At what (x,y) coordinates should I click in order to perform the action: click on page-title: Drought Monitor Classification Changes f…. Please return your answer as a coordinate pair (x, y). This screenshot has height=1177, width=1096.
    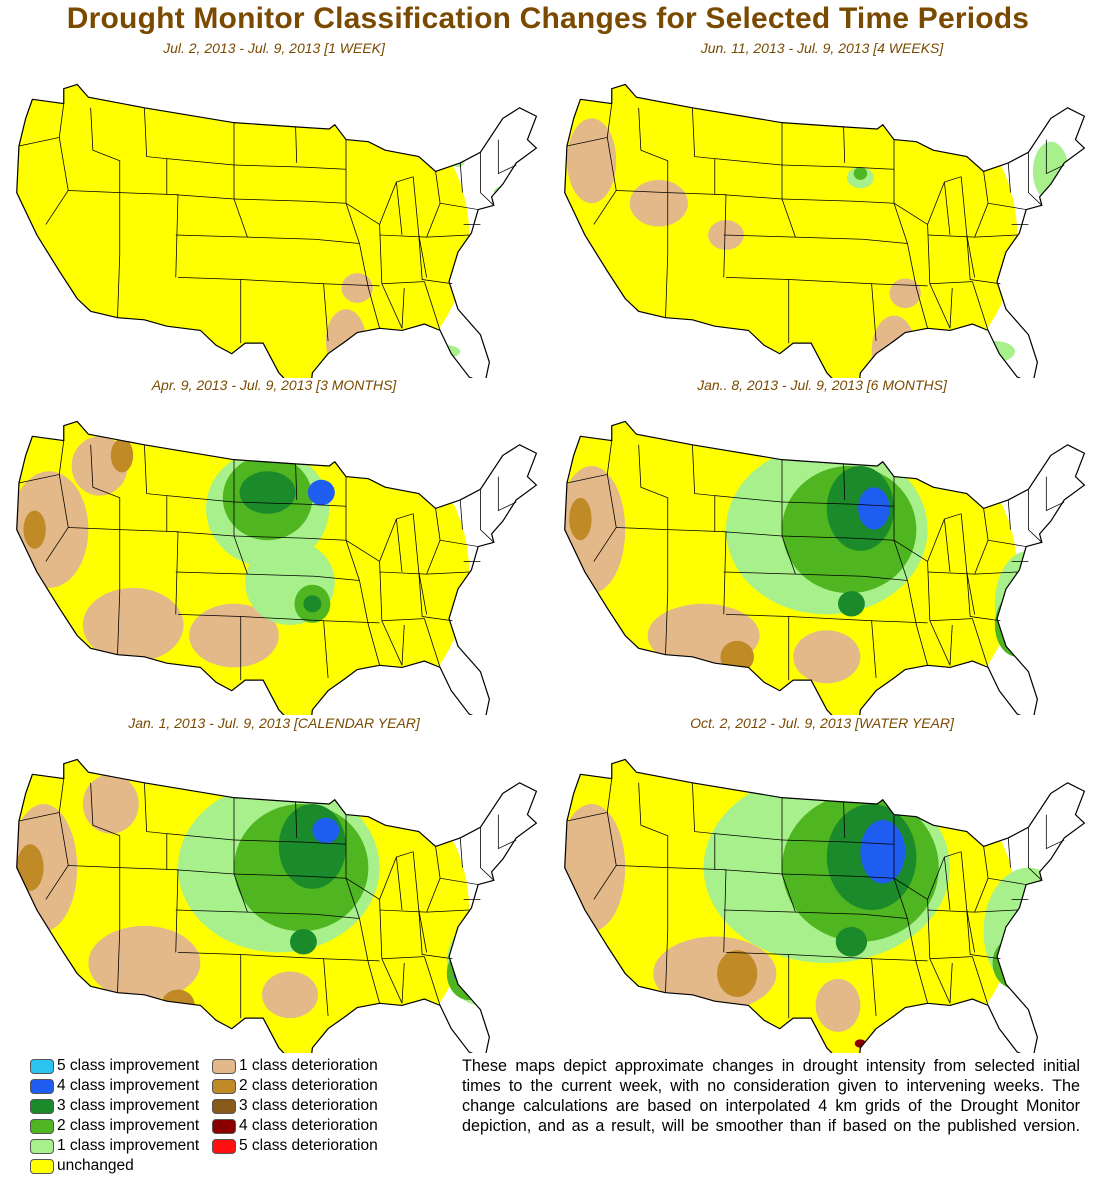
    Looking at the image, I should click on (548, 18).